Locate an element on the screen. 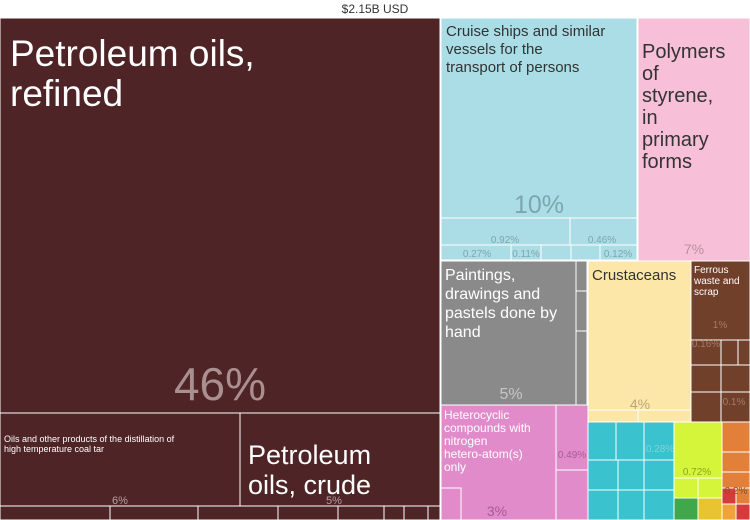  cell-8-value: 0.12% is located at coordinates (618, 254).